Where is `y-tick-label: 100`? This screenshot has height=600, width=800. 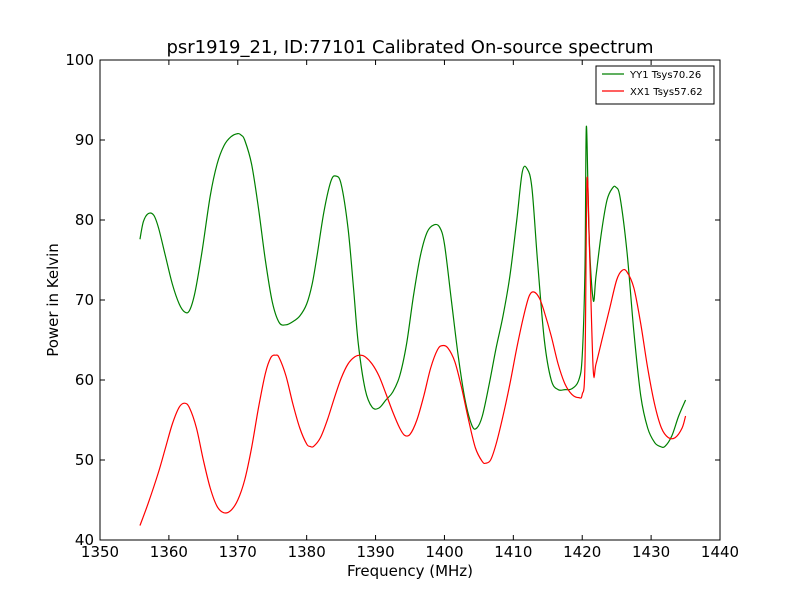
y-tick-label: 100 is located at coordinates (79, 60).